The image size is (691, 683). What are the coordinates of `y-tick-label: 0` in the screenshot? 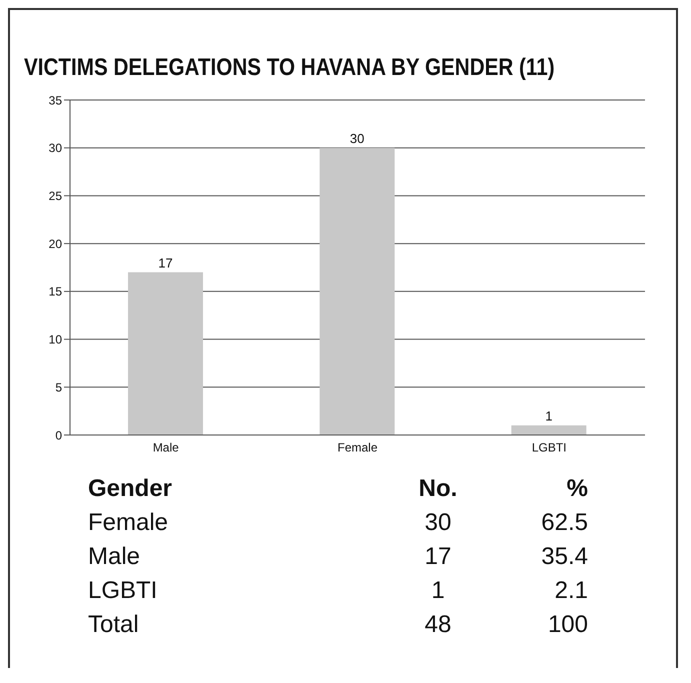 It's located at (58, 435).